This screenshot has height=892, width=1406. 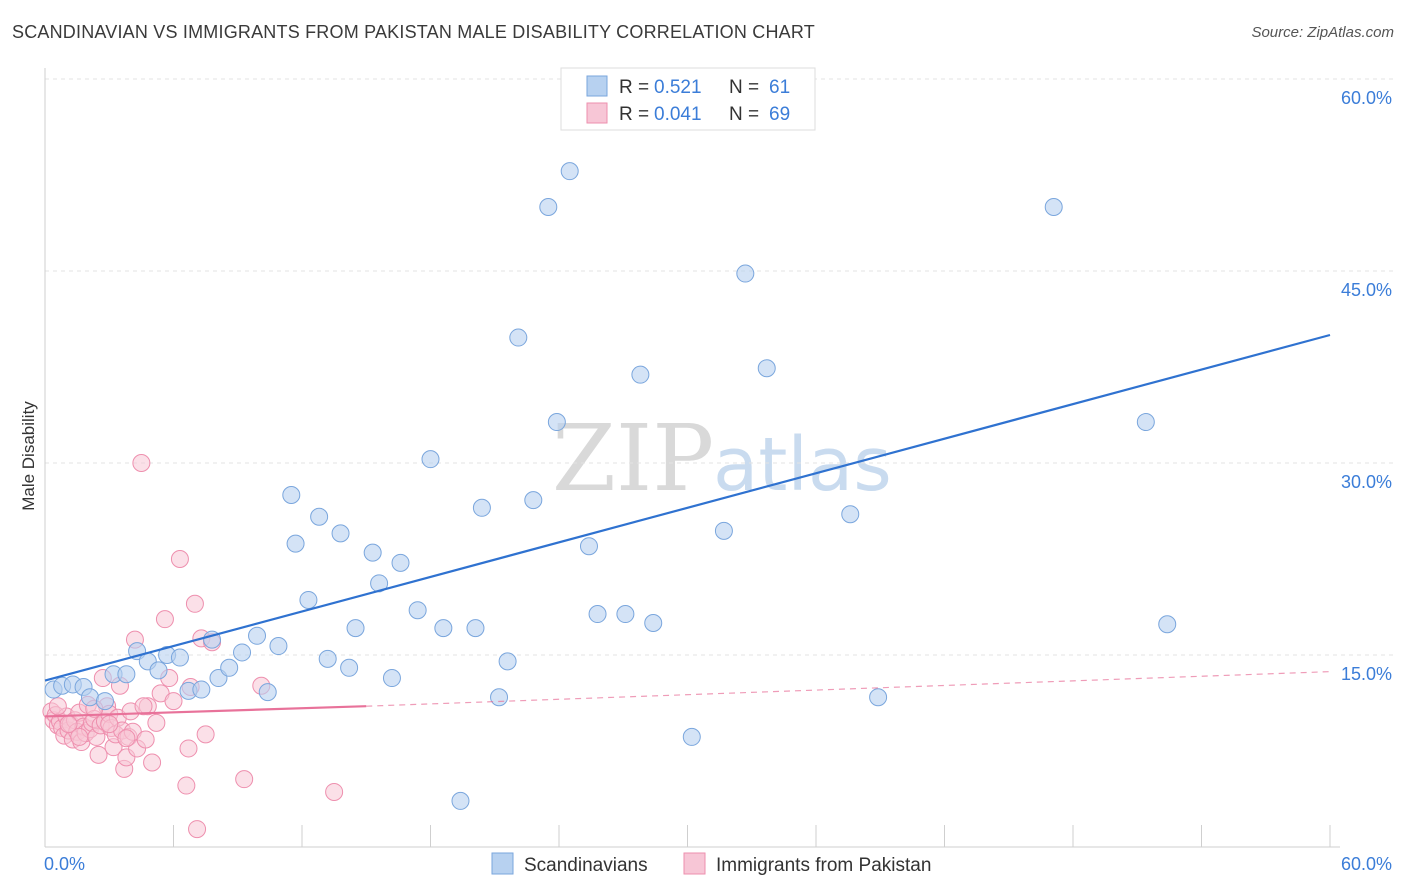 What do you see at coordinates (64, 864) in the screenshot?
I see `x-tick-label-min: 0.0%` at bounding box center [64, 864].